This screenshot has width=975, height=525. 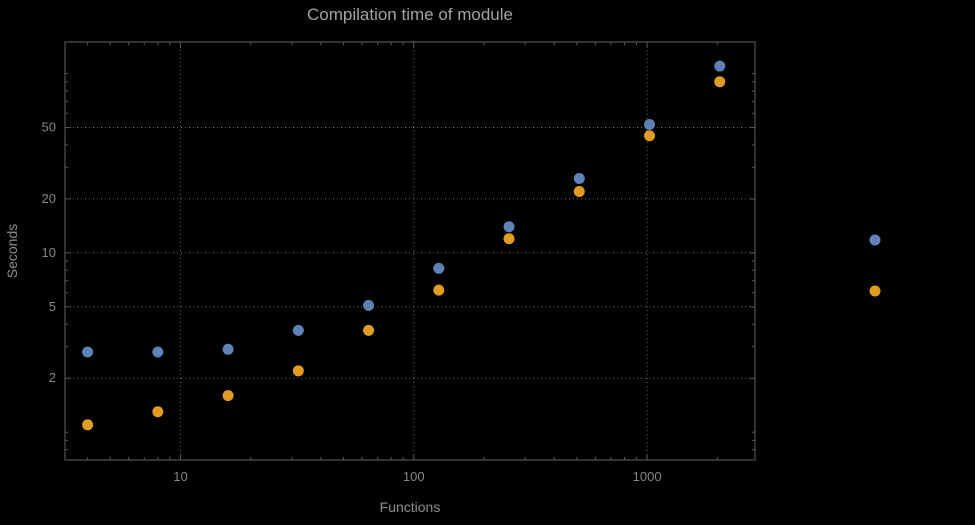 What do you see at coordinates (180, 476) in the screenshot?
I see `x-tick-label: 10` at bounding box center [180, 476].